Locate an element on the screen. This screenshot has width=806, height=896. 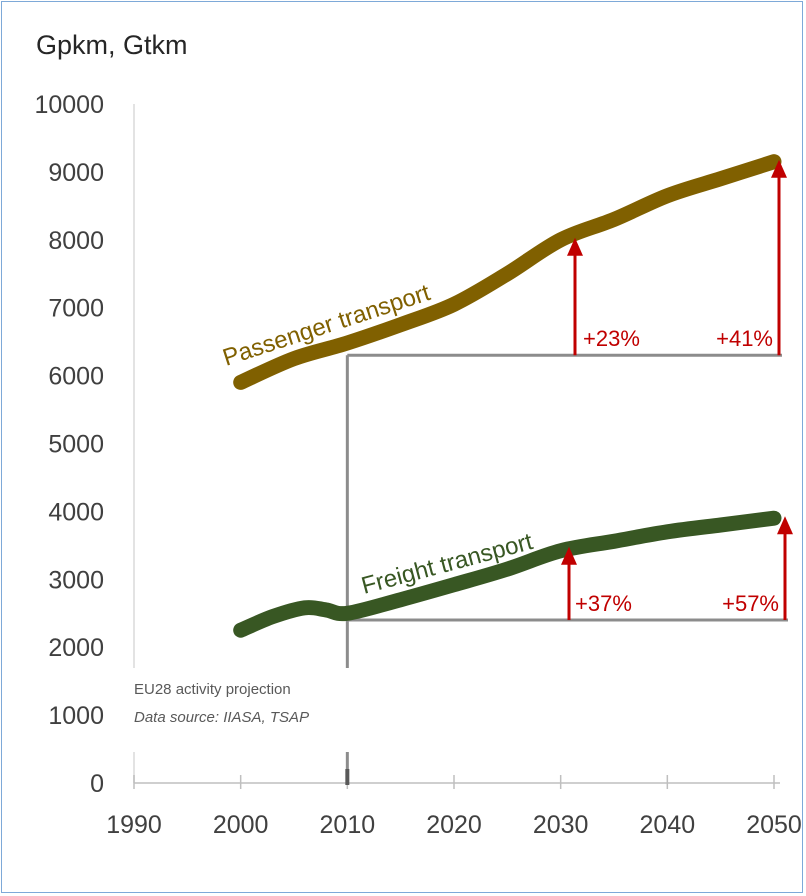
y-tick-label: 2000 is located at coordinates (76, 648).